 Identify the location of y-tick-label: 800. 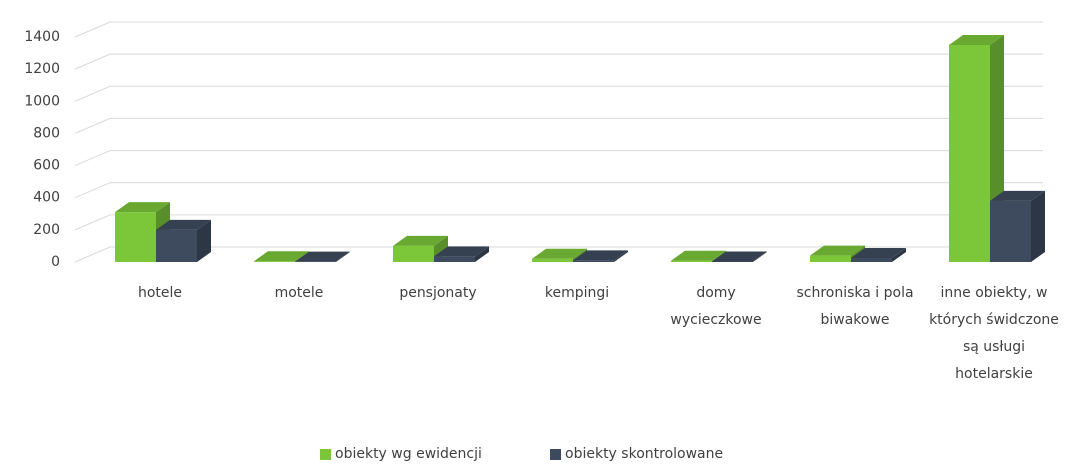
(46, 133).